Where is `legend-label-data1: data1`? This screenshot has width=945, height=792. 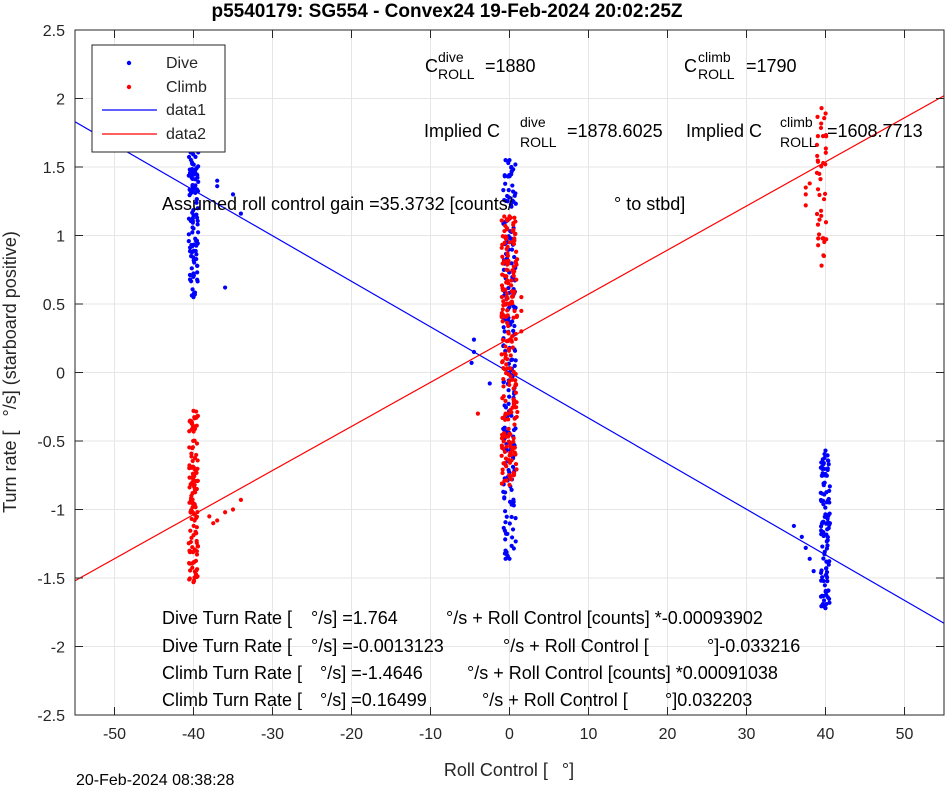 legend-label-data1: data1 is located at coordinates (186, 110).